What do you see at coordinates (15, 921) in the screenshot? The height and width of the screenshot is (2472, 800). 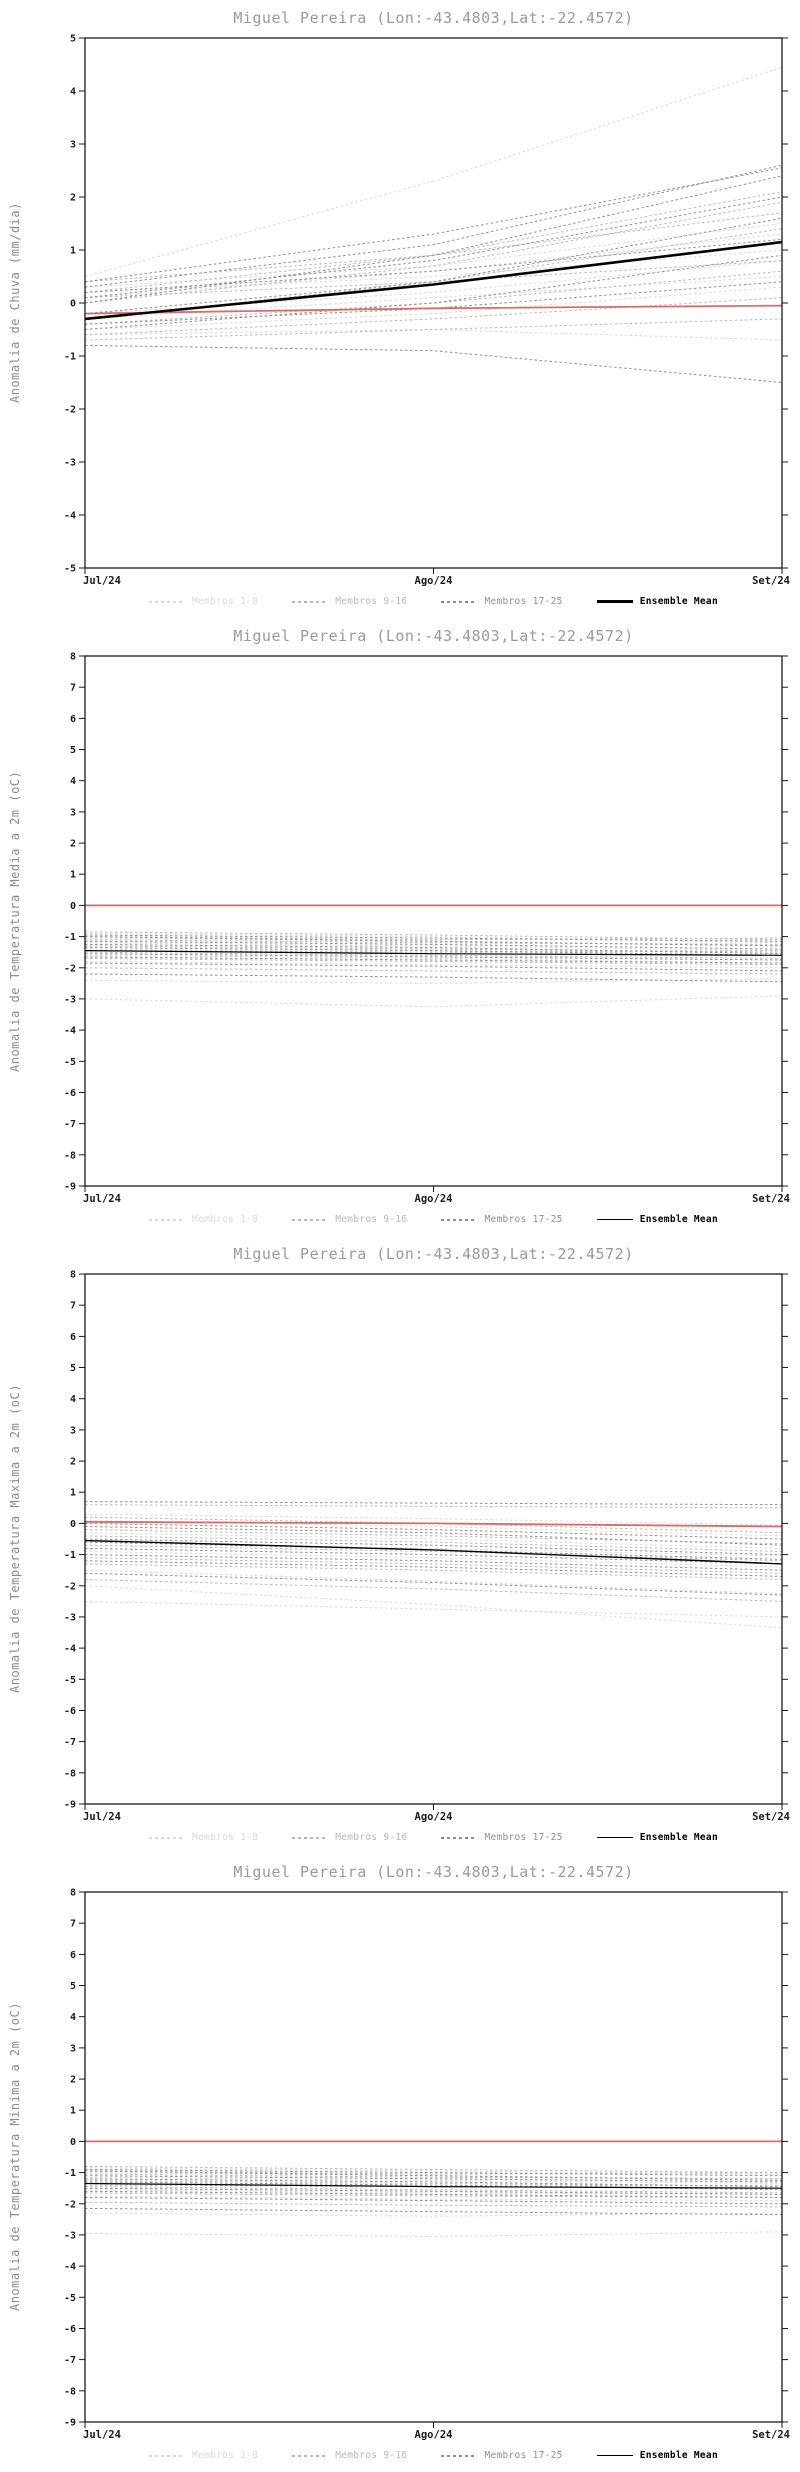 I see `y-axis-label: Anomalia de Temperatura Media a 2m (oC)` at bounding box center [15, 921].